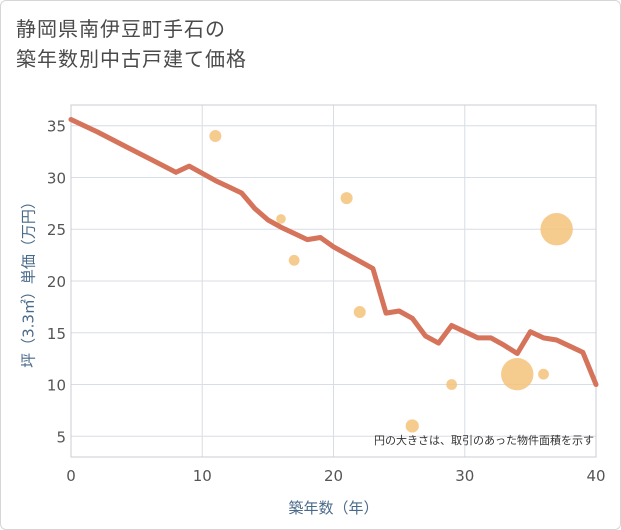 The width and height of the screenshot is (621, 530). Describe the element at coordinates (56, 386) in the screenshot. I see `y-tick-label-1: 10` at that location.